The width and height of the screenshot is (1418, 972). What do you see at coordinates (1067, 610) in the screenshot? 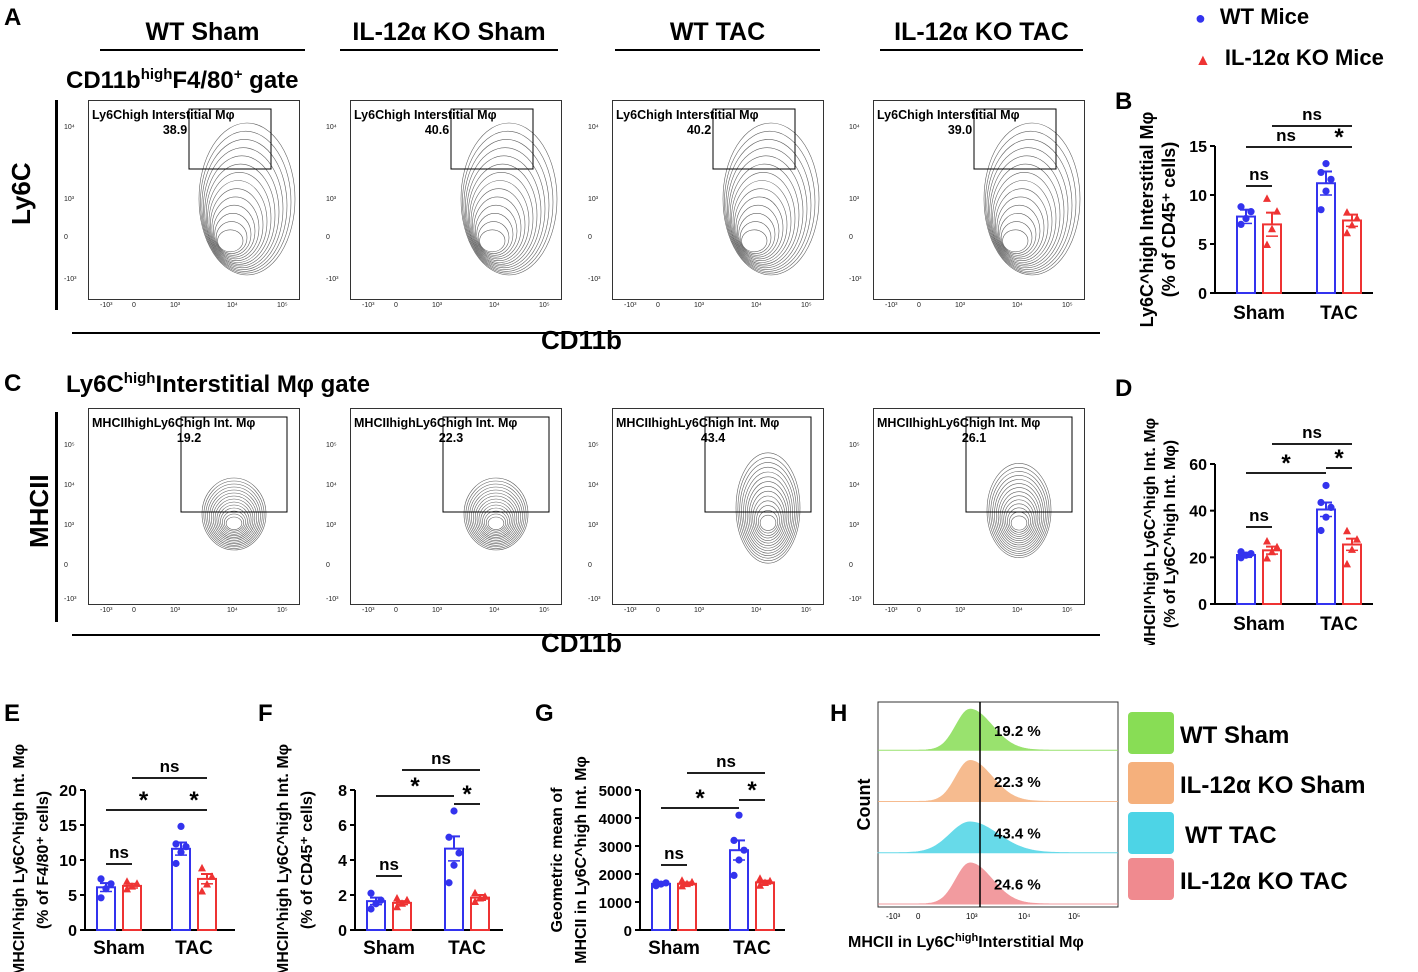
I see `flow-xtick-label: 10⁵` at bounding box center [1067, 610].